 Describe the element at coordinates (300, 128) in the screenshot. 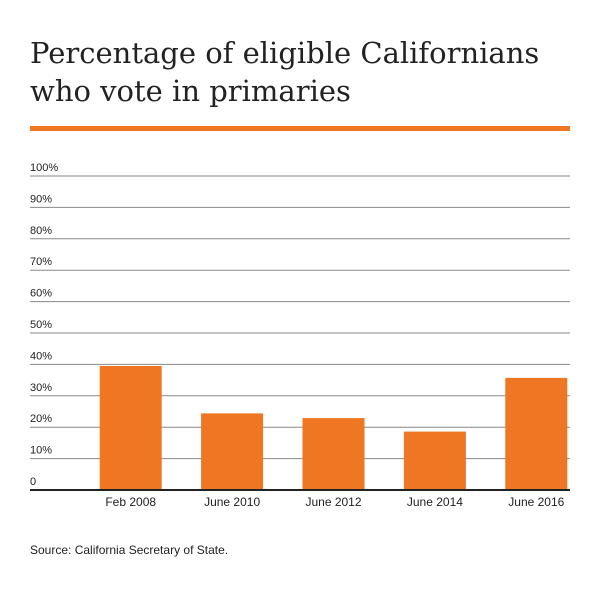

I see `title-divider` at that location.